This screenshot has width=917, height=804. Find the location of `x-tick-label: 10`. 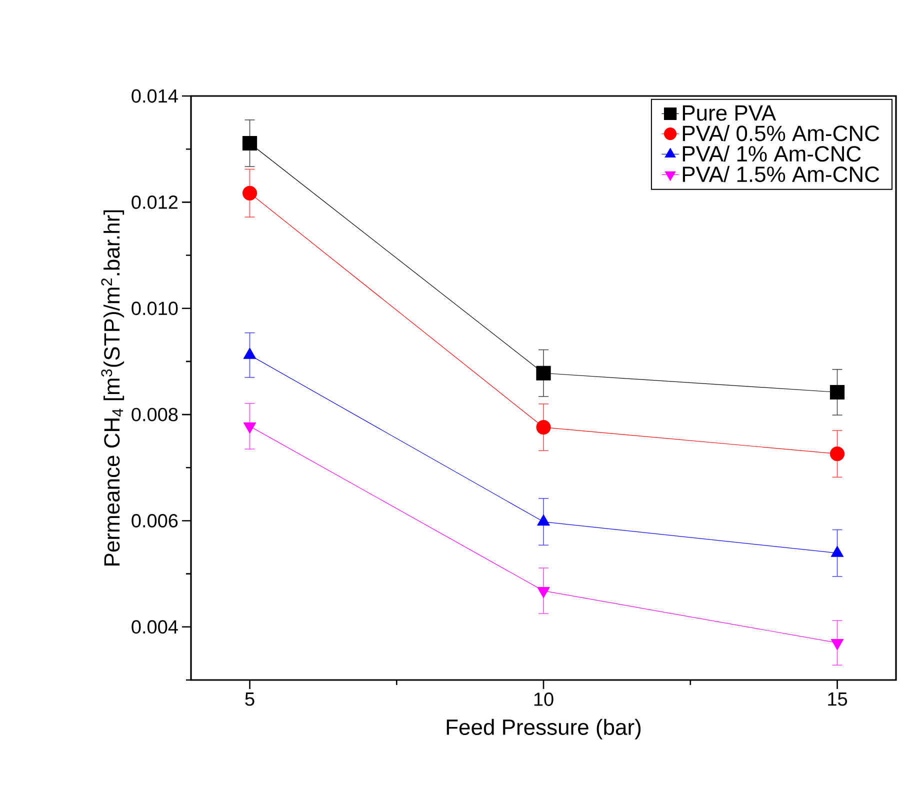

x-tick-label: 10 is located at coordinates (544, 699).